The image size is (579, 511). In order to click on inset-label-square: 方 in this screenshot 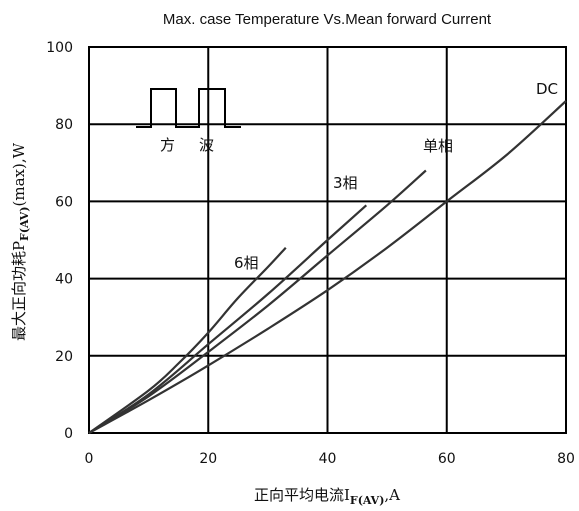, I will do `click(167, 145)`.